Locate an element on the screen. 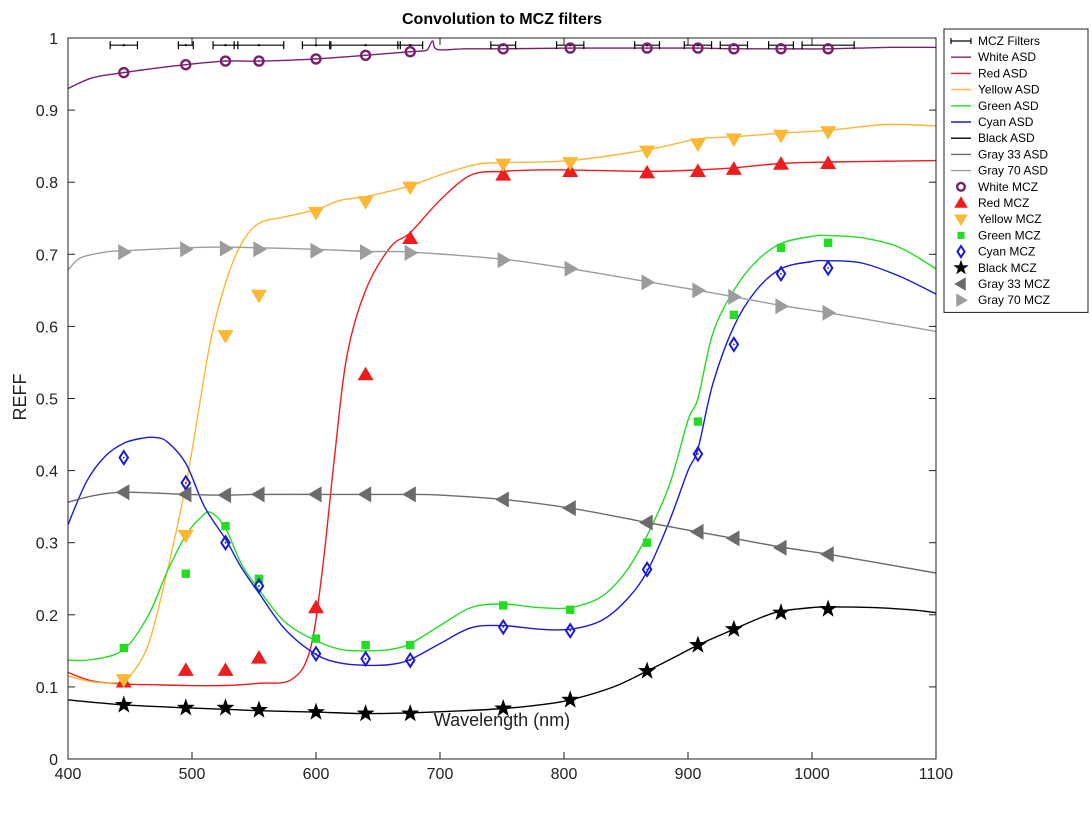 The width and height of the screenshot is (1092, 814). white-asd-line is located at coordinates (502, 65).